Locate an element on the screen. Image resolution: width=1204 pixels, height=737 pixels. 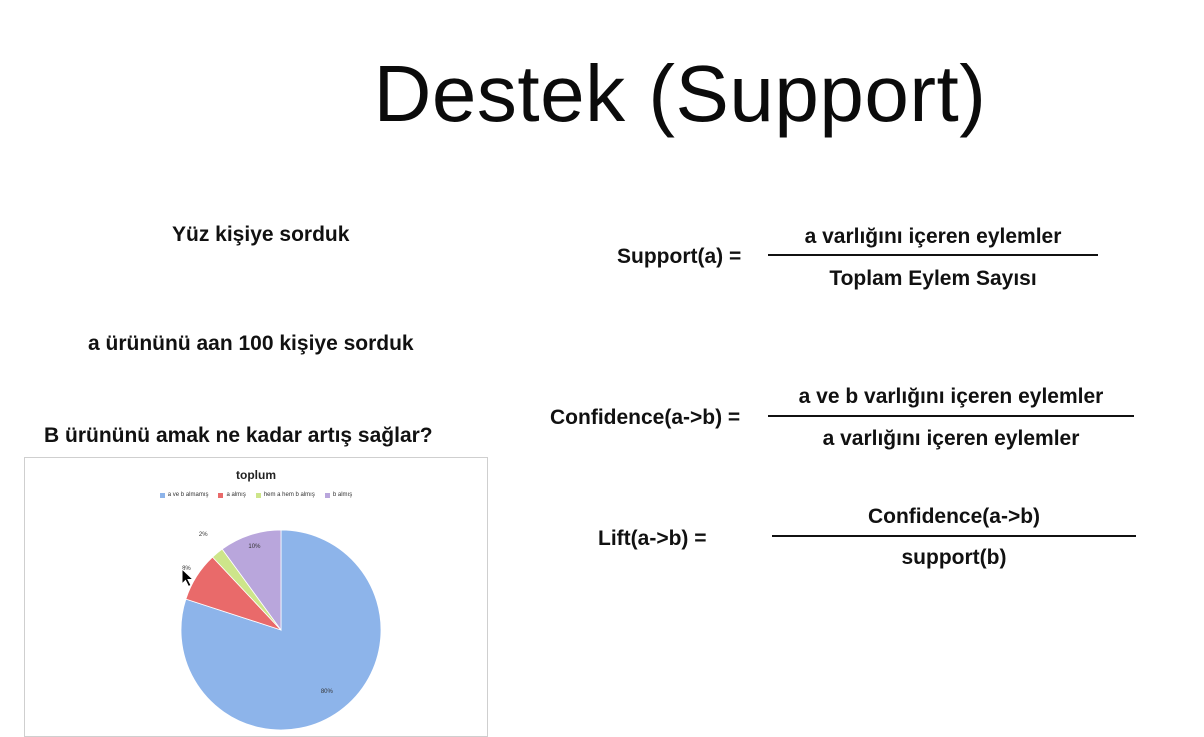
pie-data-label: 8% is located at coordinates (186, 569).